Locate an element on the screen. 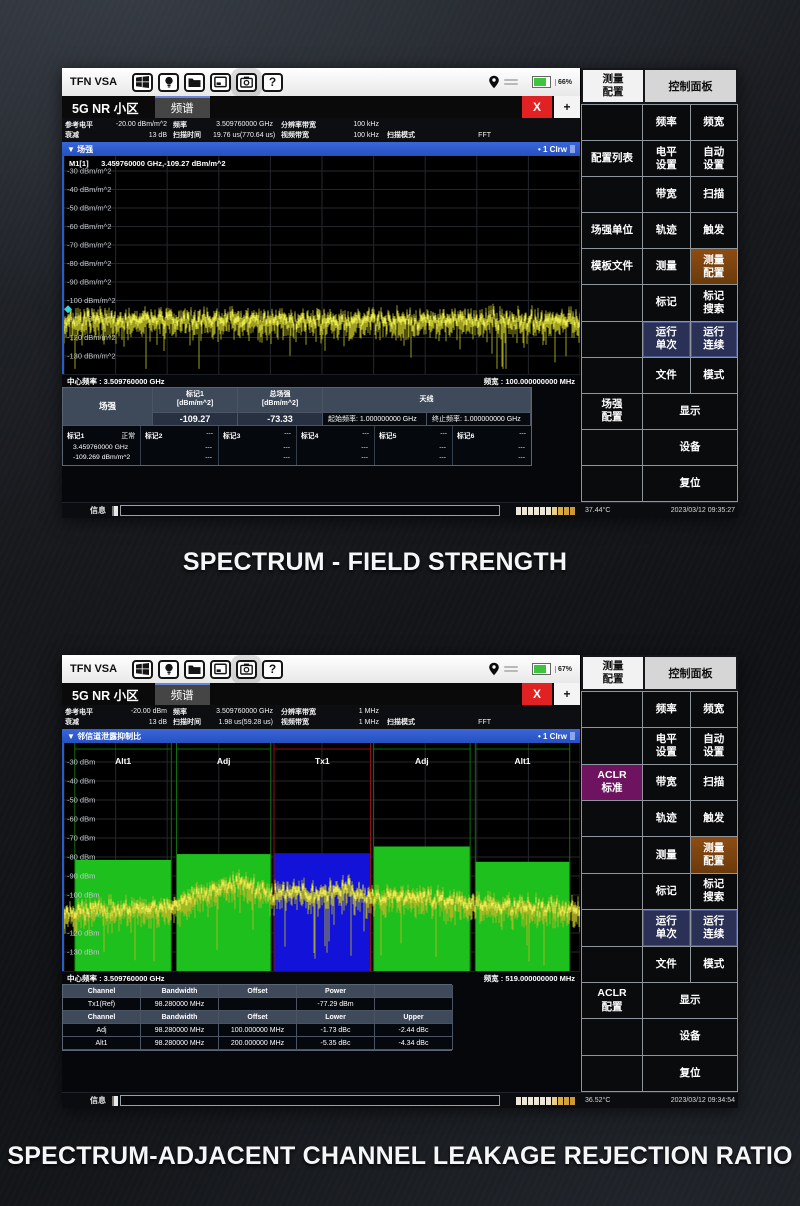 Image resolution: width=800 pixels, height=1206 pixels. span-value: 频宽 : 100.000000000 MHz is located at coordinates (529, 381).